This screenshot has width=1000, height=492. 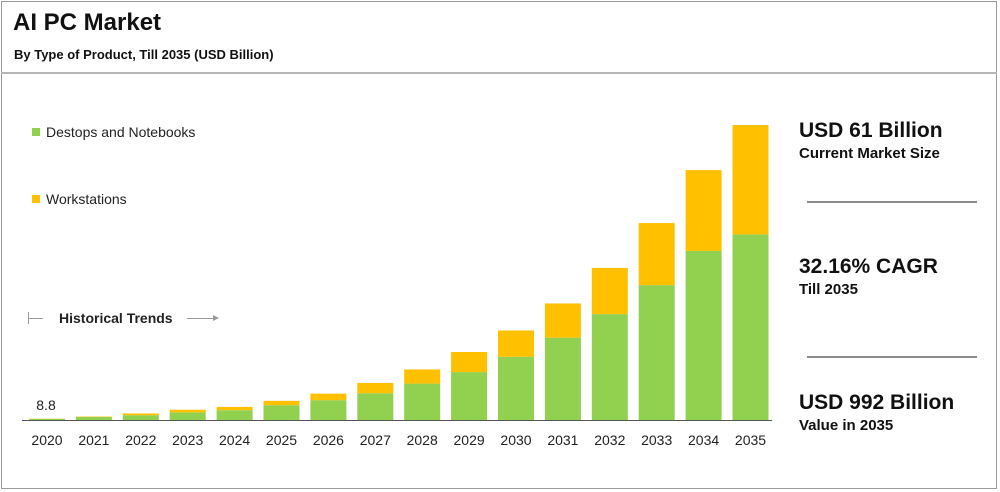 I want to click on bar-desktops-2021, so click(x=93, y=418).